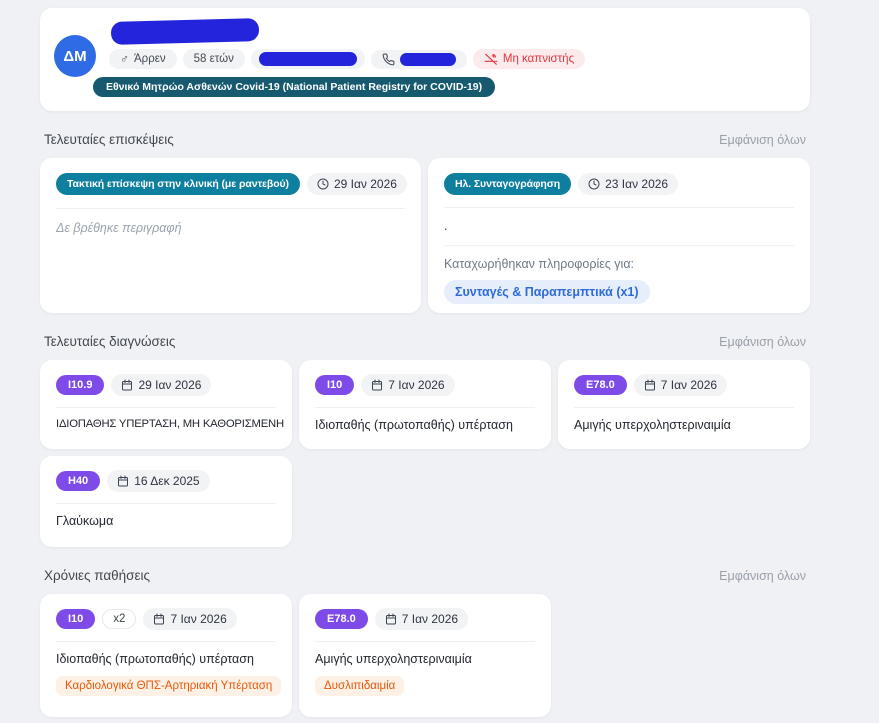  I want to click on non-smoker-badge: Μη καπνιστής, so click(529, 59).